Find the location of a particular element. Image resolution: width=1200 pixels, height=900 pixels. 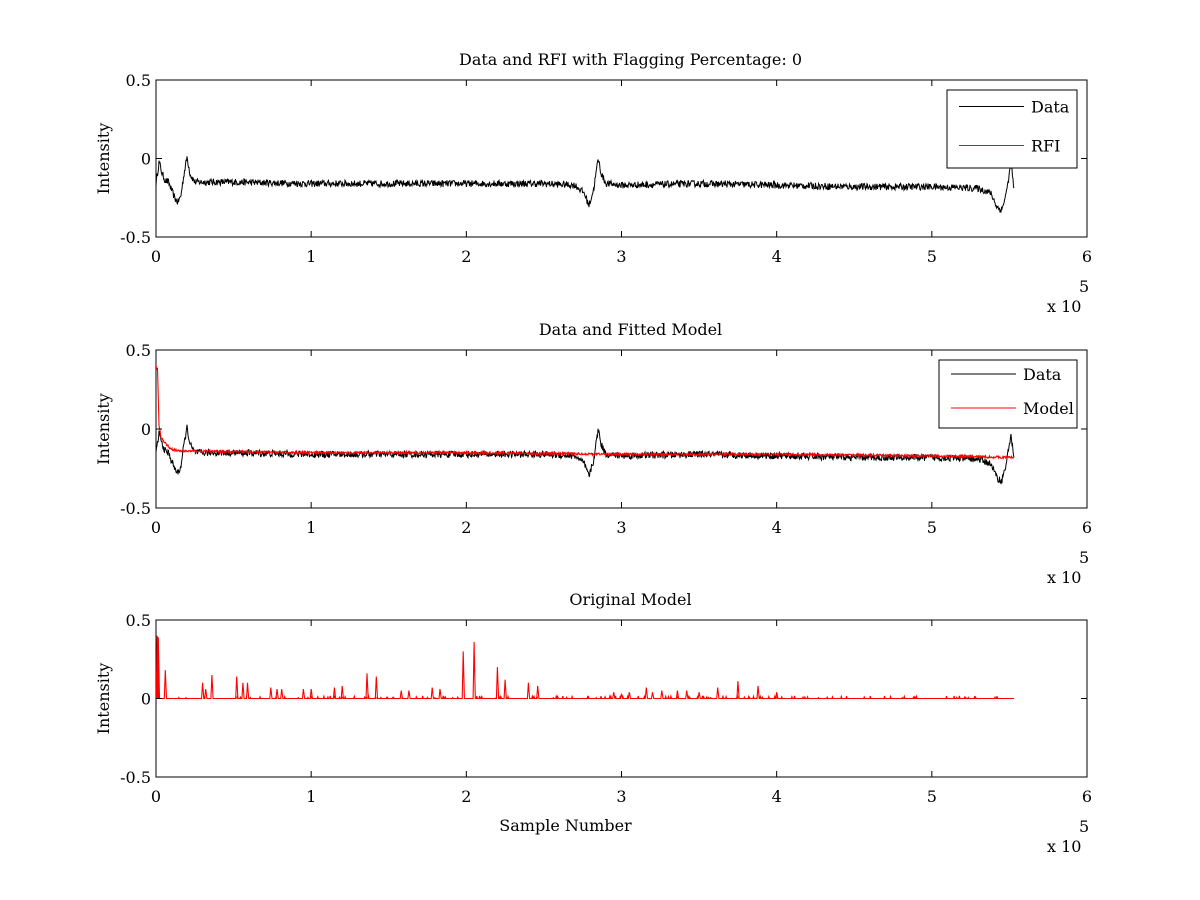

chart-title: Original Model is located at coordinates (630, 599).